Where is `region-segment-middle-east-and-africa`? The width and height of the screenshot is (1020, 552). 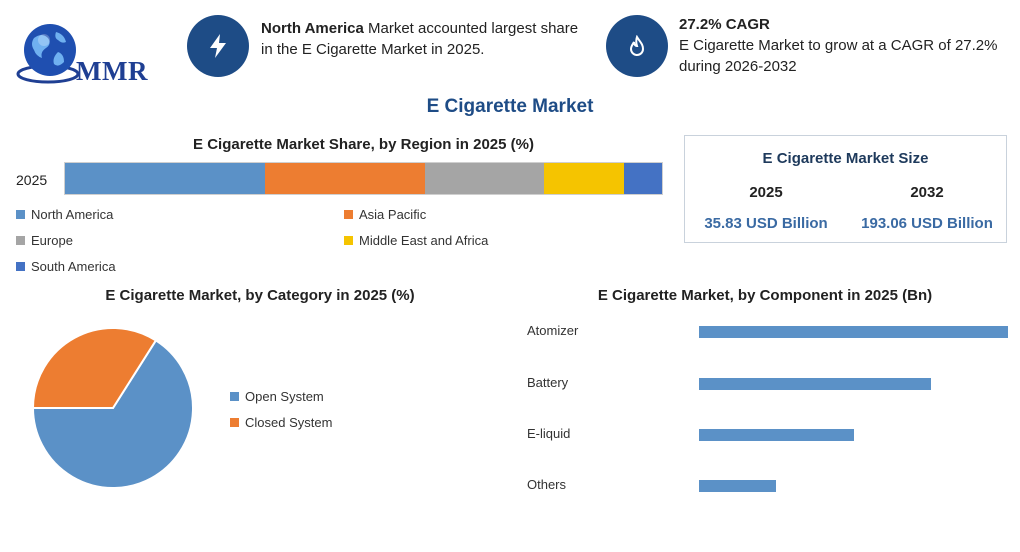 region-segment-middle-east-and-africa is located at coordinates (584, 178).